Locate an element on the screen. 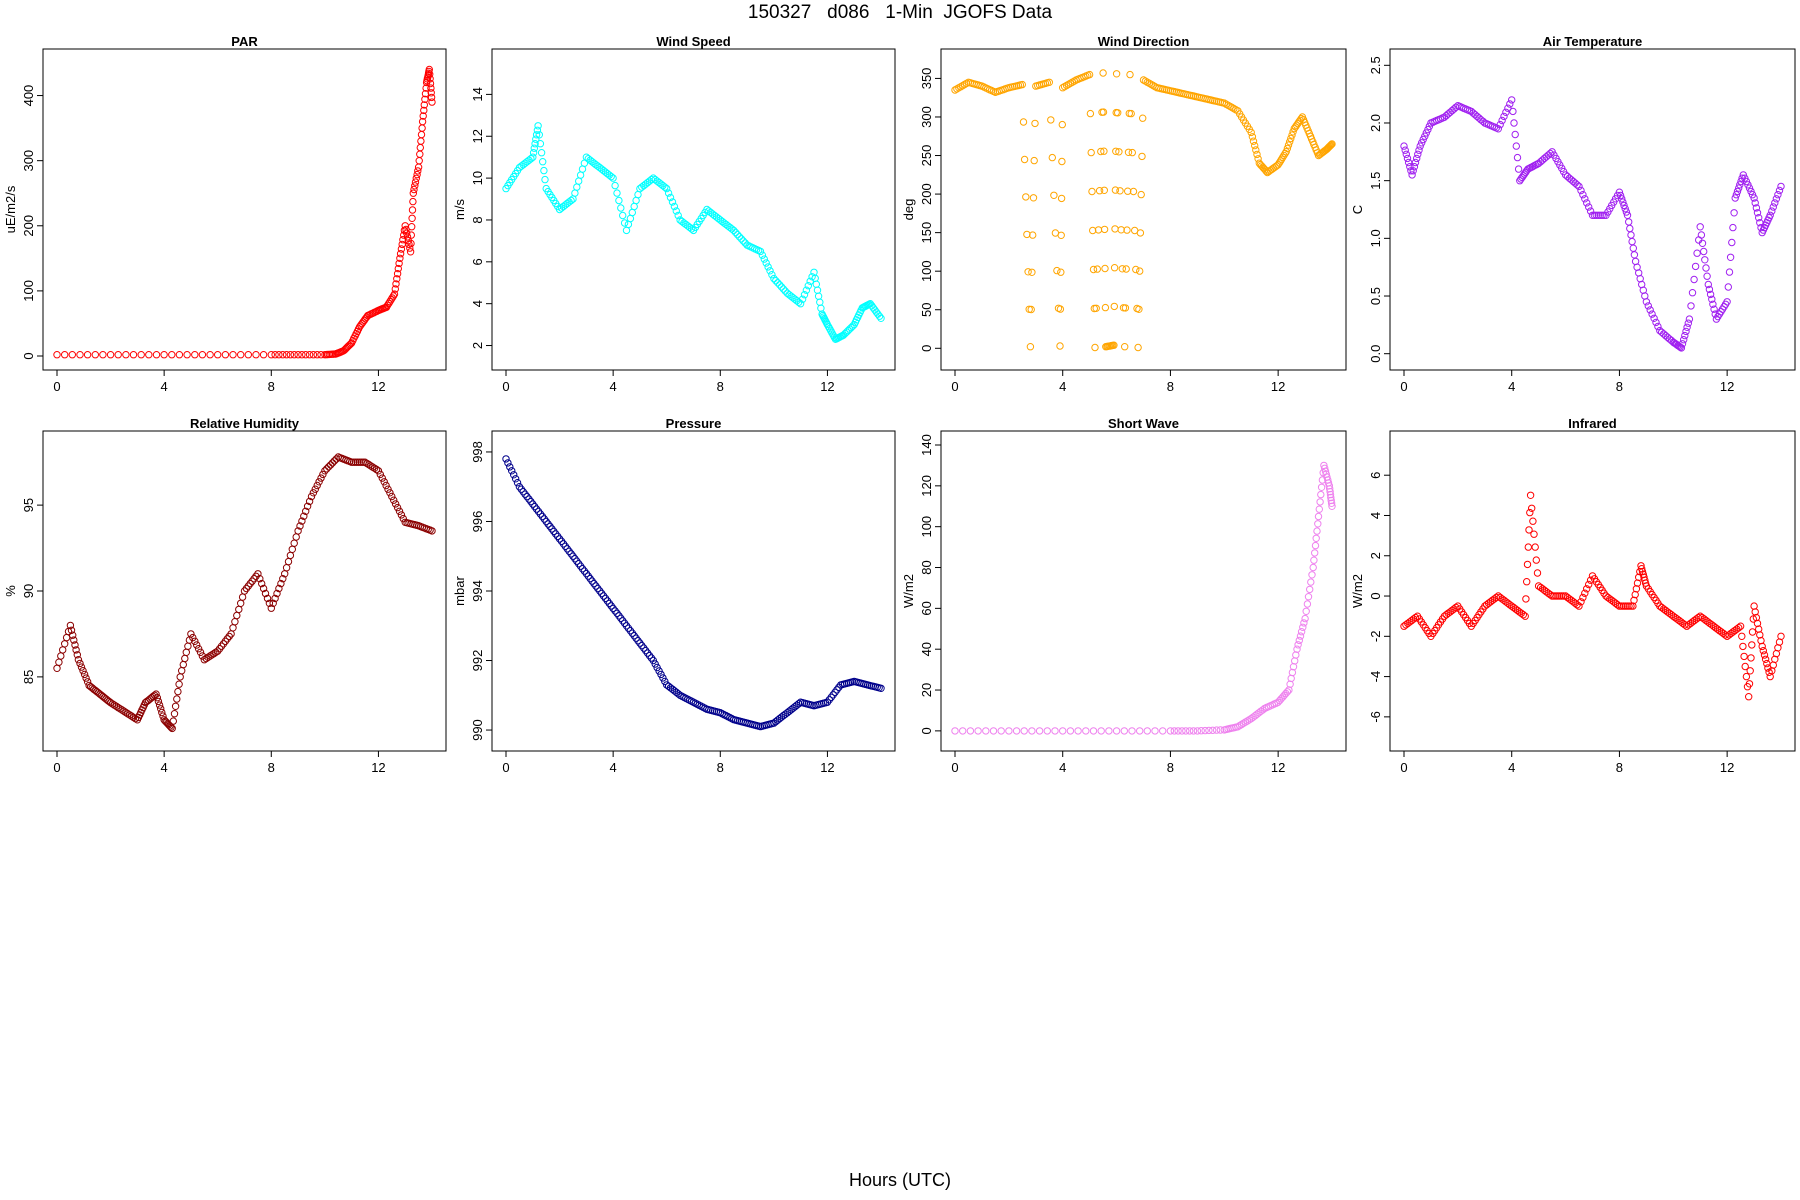  plot-frame is located at coordinates (1592, 591).